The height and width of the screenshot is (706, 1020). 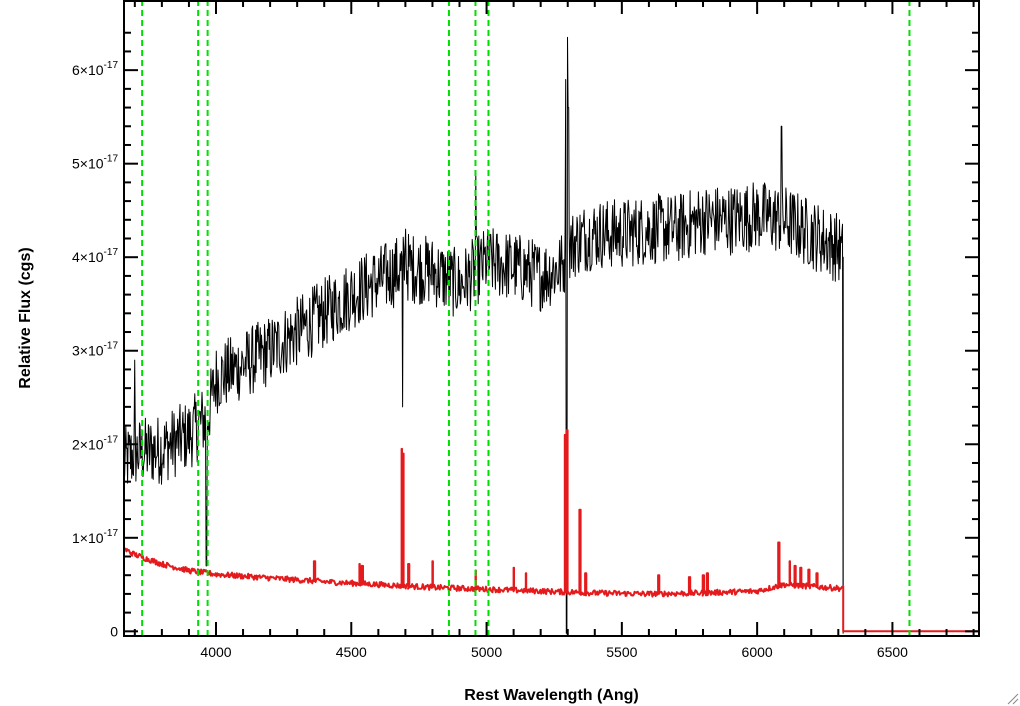 What do you see at coordinates (95, 69) in the screenshot?
I see `y-tick-label: 6×10⁻¹⁷` at bounding box center [95, 69].